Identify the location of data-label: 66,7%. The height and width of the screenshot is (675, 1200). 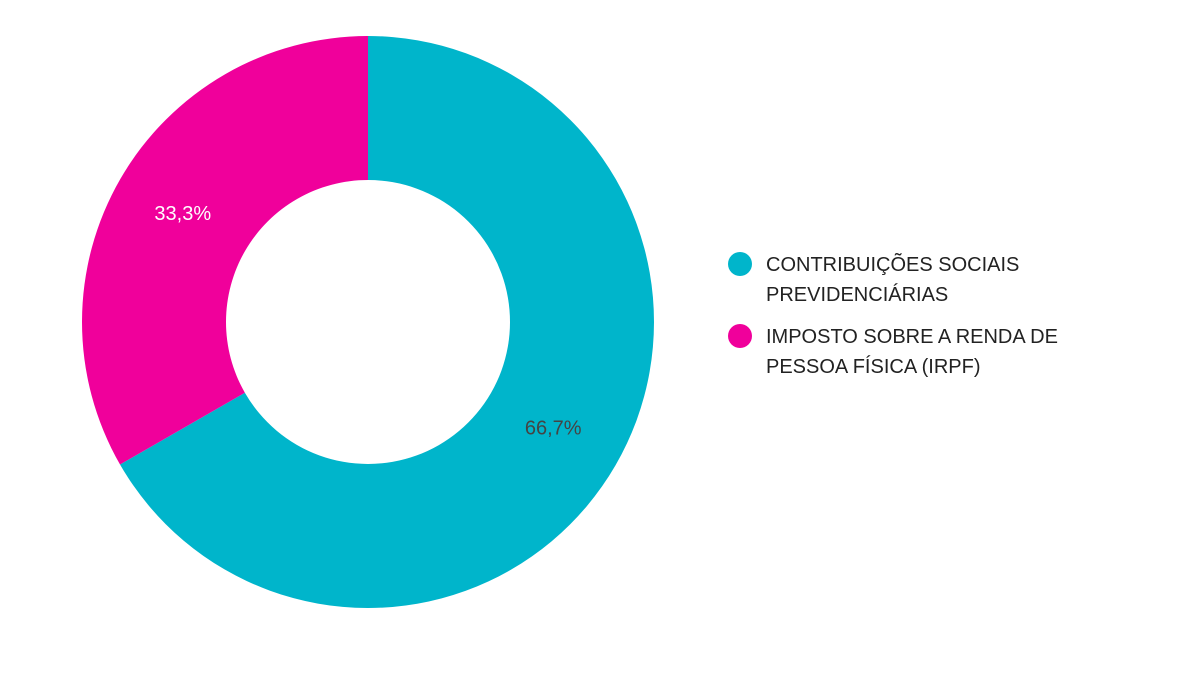
(553, 428).